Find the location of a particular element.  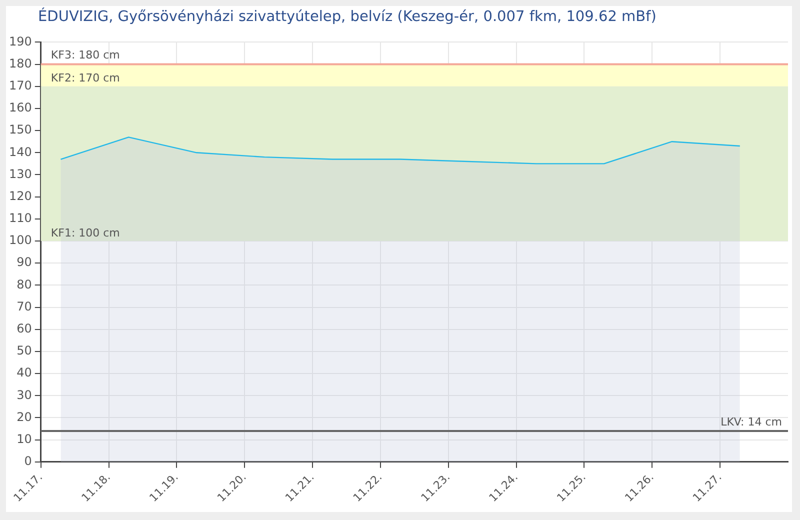

y-tick-label: 150 is located at coordinates (20, 129).